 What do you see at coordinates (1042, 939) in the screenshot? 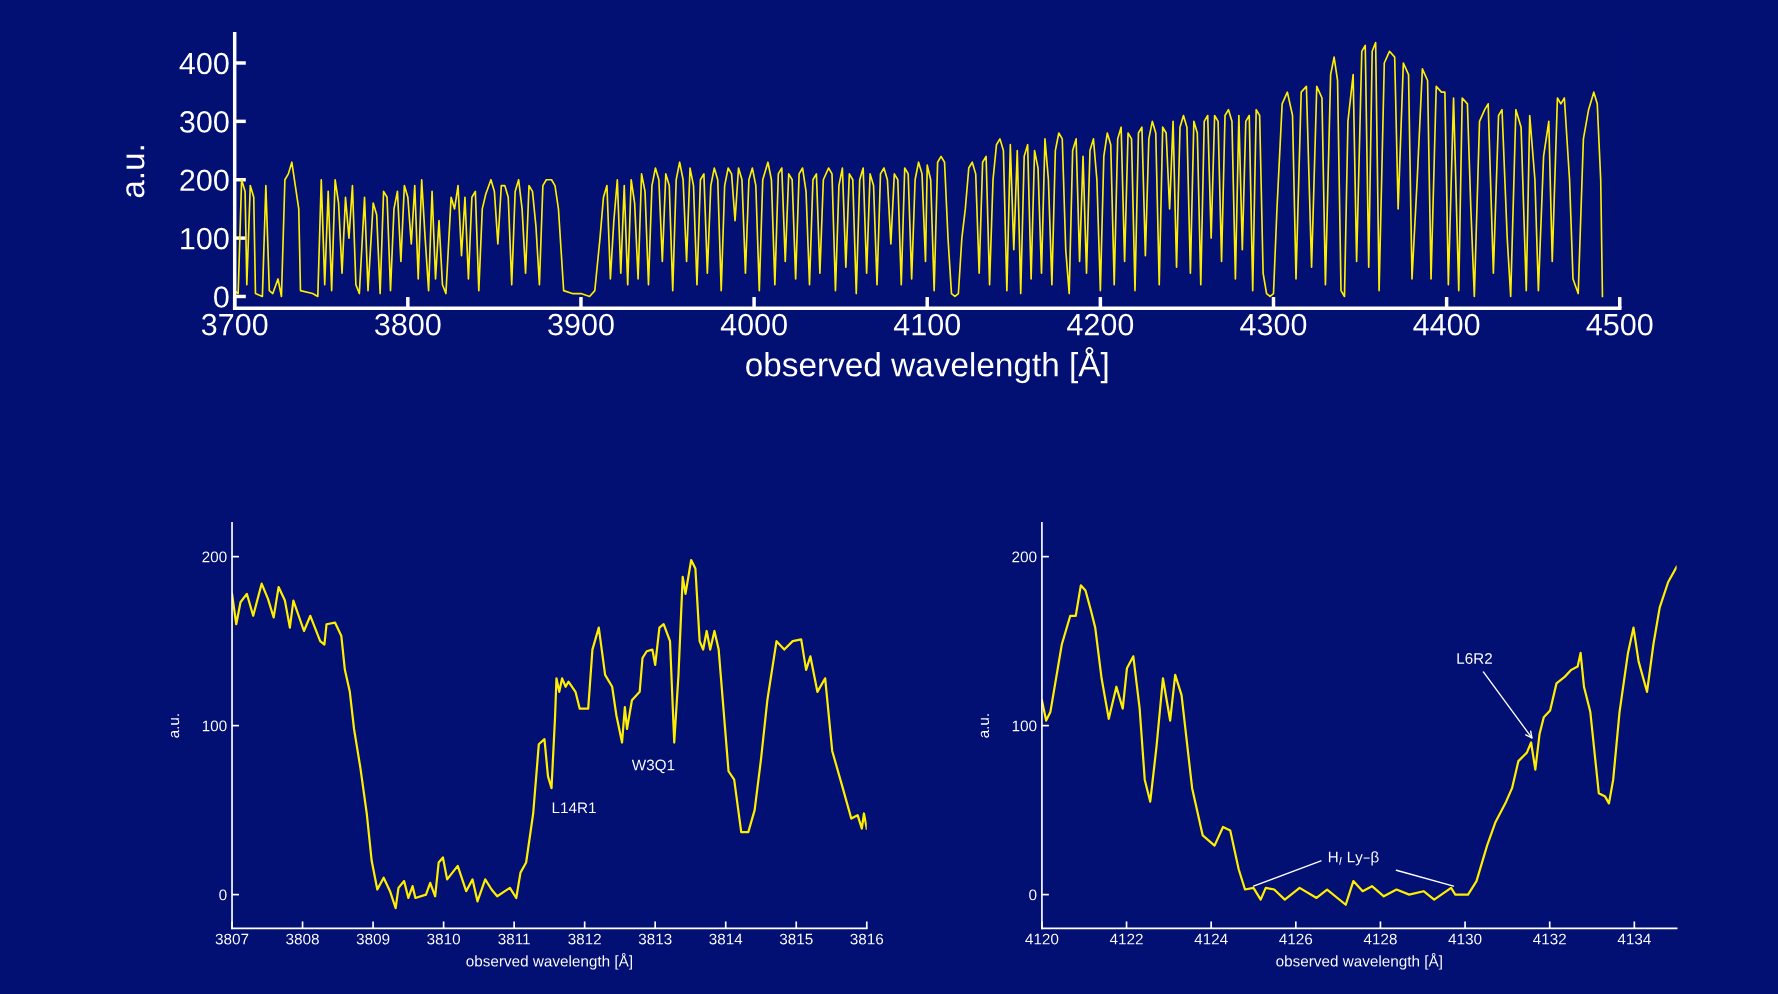
I see `x-tick-label: 4120` at bounding box center [1042, 939].